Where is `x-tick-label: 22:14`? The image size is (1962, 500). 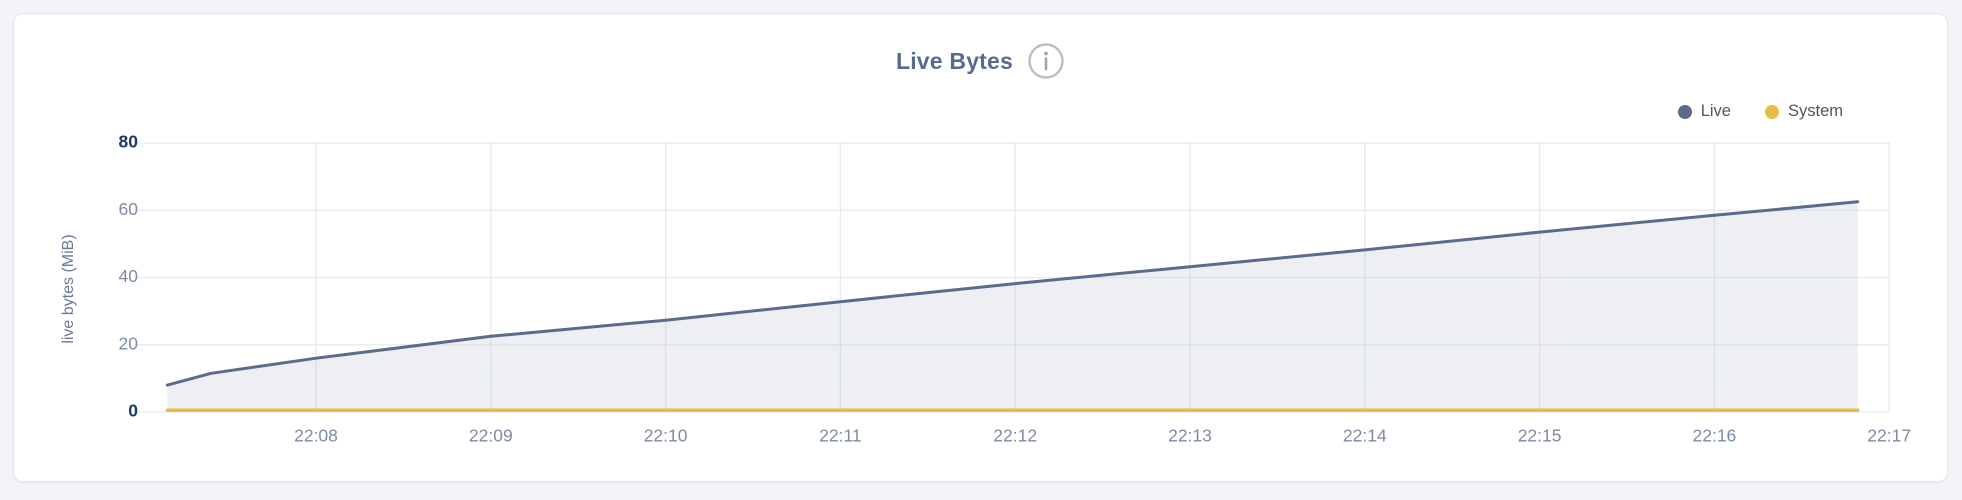 x-tick-label: 22:14 is located at coordinates (1365, 436).